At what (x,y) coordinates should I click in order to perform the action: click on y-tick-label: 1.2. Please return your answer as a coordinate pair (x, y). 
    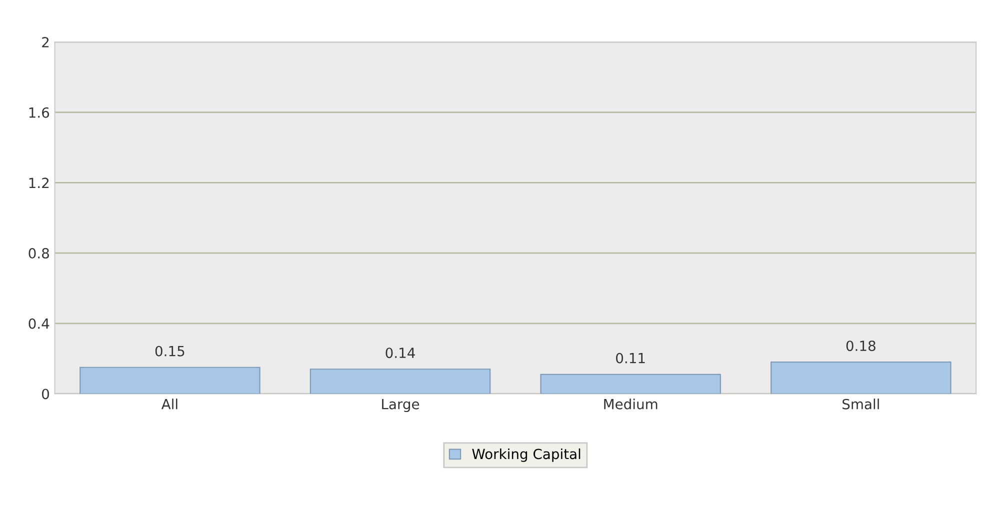
    Looking at the image, I should click on (39, 183).